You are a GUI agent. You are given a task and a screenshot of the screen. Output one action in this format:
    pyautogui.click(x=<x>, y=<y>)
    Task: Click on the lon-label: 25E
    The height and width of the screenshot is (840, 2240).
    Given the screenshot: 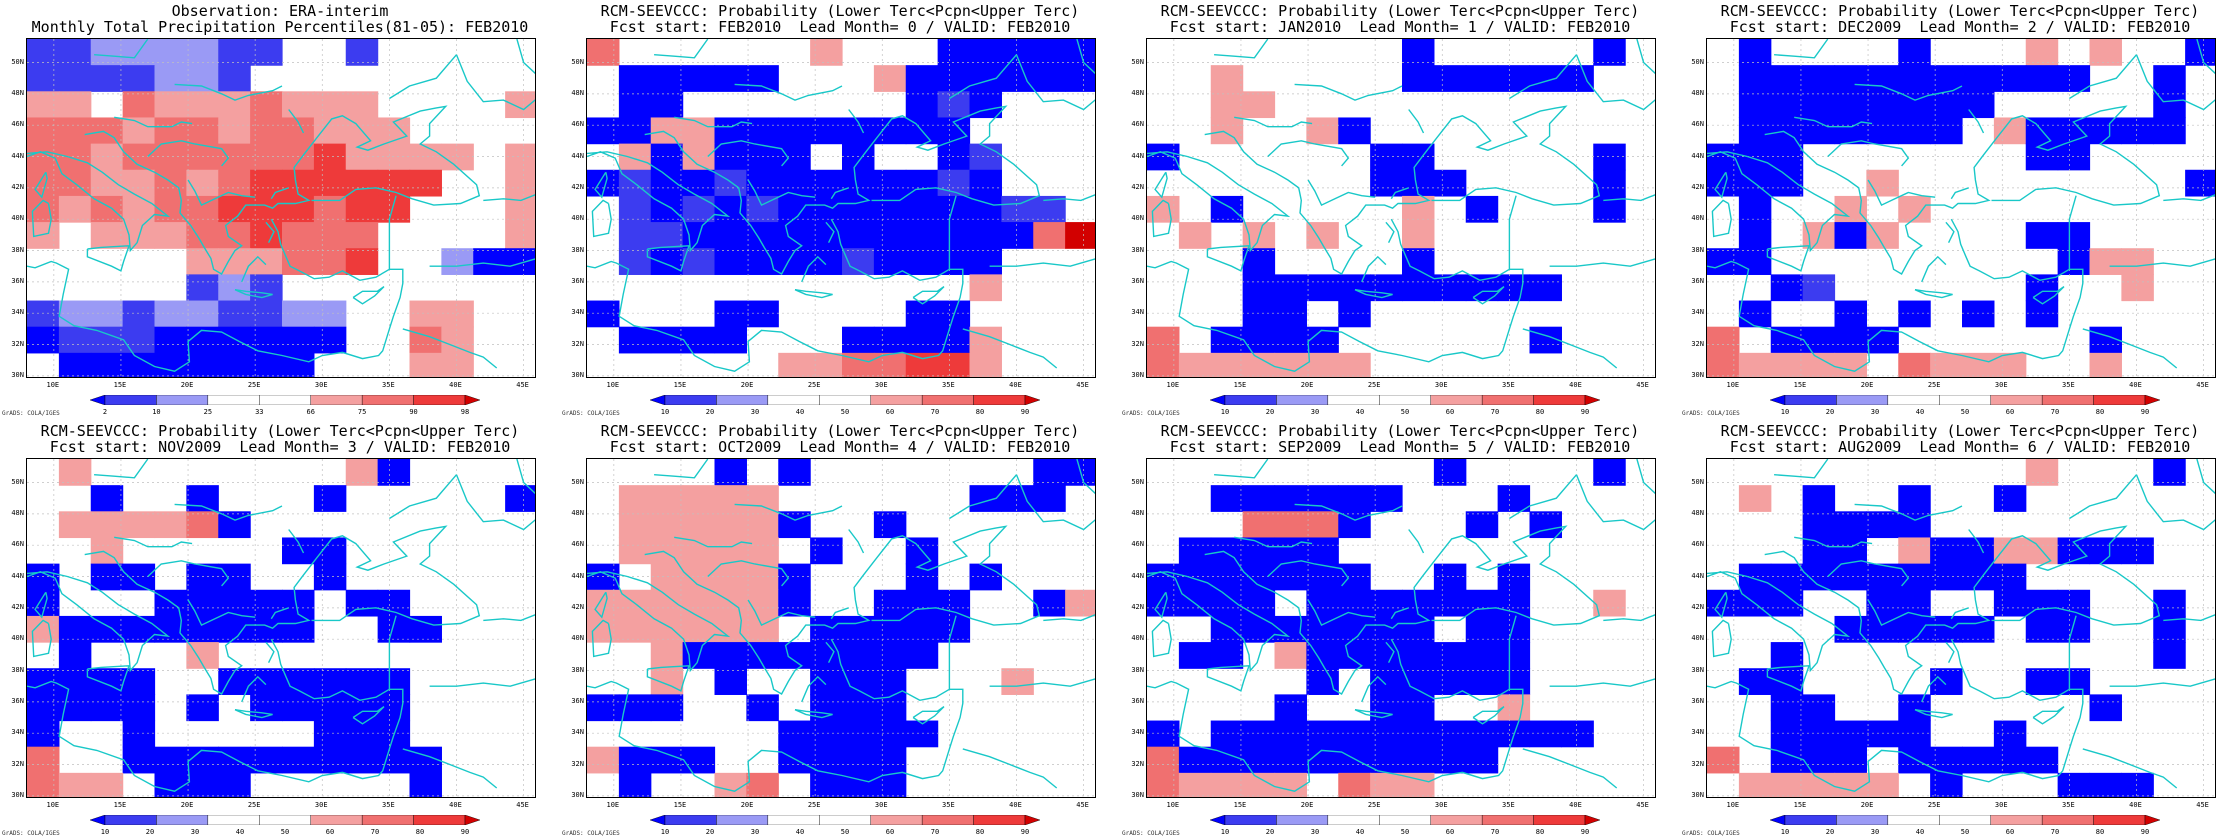 What is the action you would take?
    pyautogui.click(x=254, y=385)
    